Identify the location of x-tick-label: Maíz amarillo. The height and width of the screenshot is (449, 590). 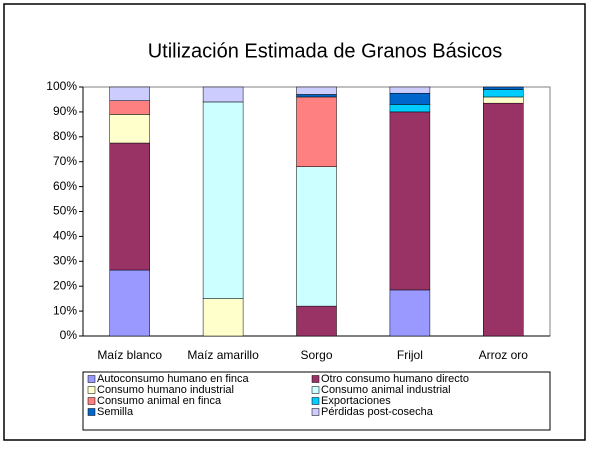
(223, 355).